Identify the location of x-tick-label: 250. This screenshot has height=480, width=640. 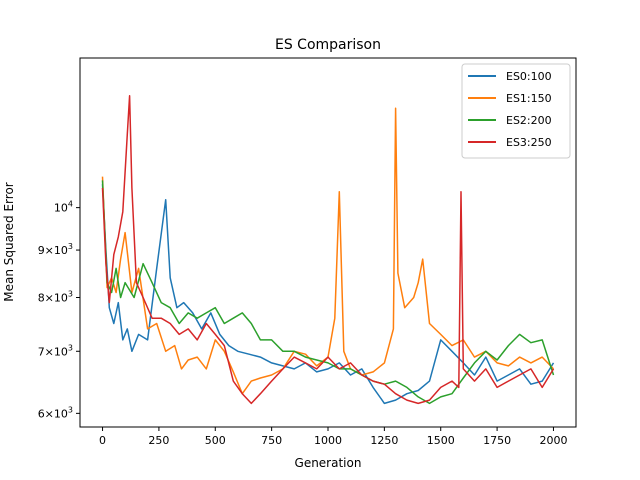
(158, 440).